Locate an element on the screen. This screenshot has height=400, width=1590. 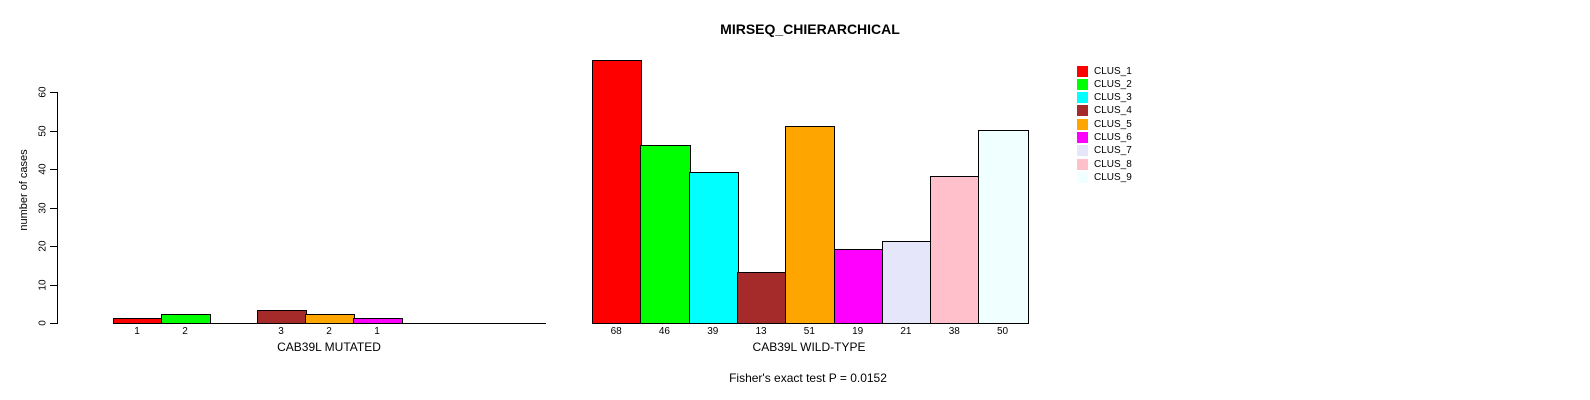
legend-label: CLUS_7 is located at coordinates (1113, 151).